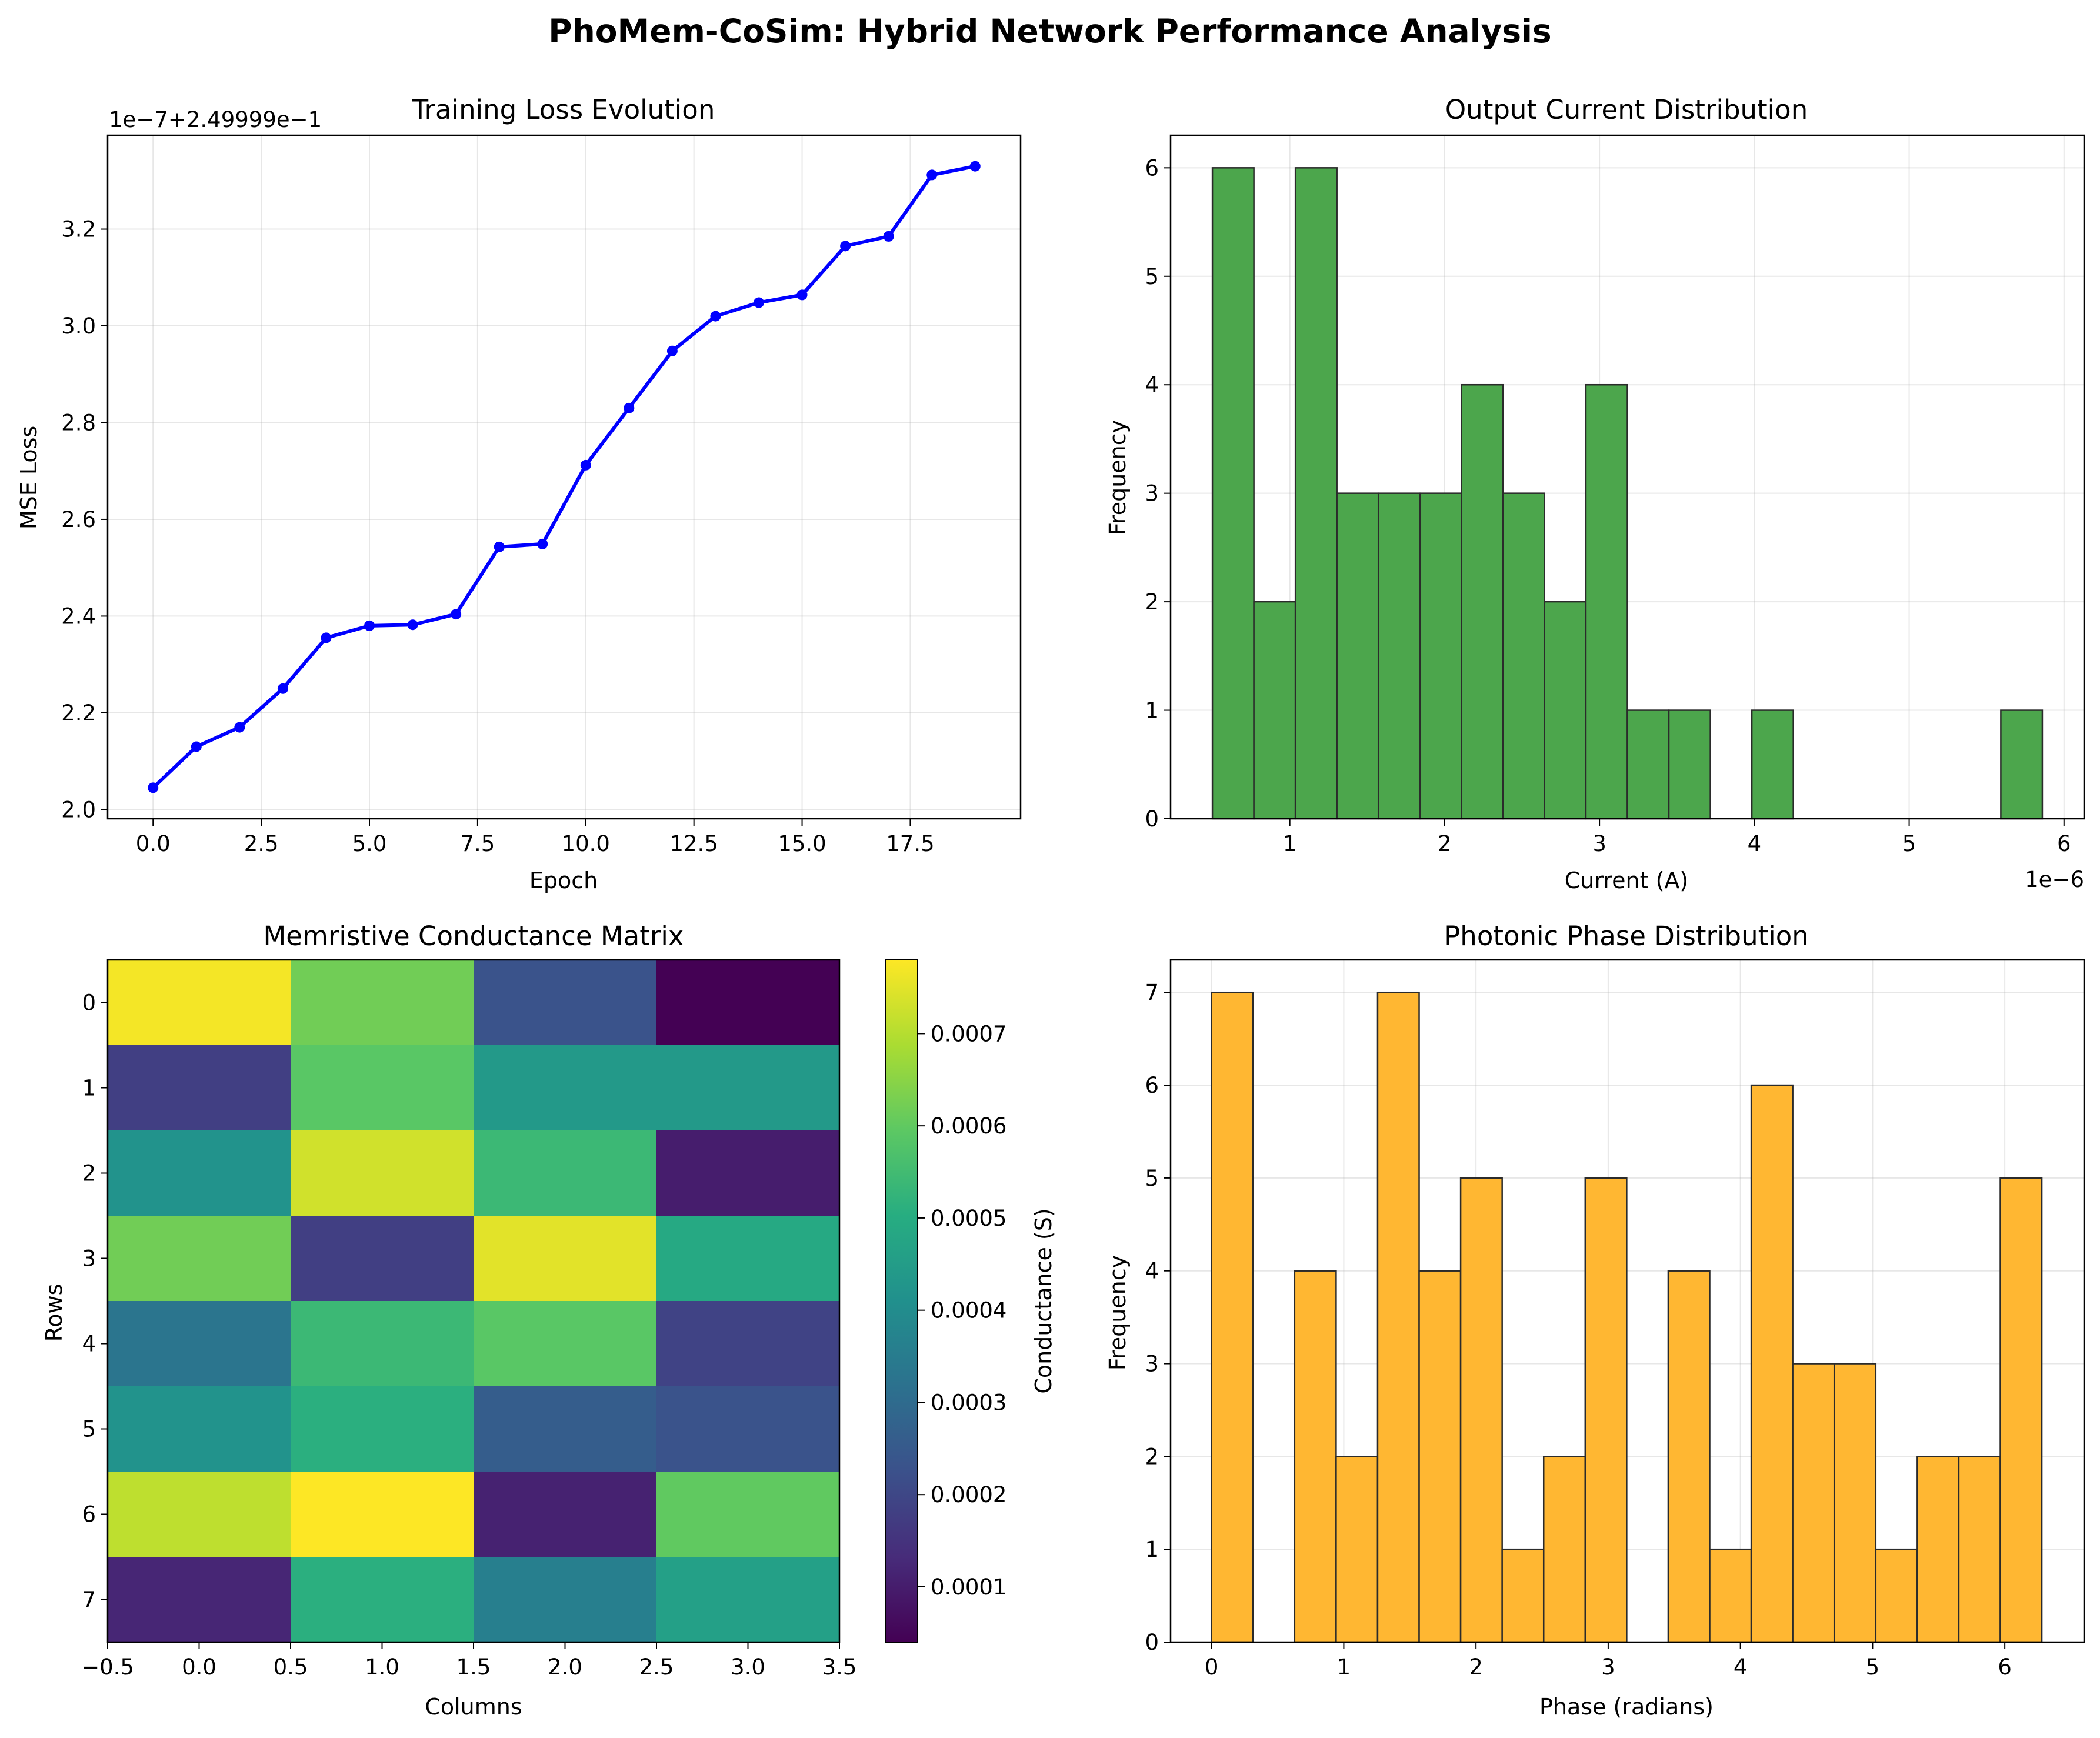 The height and width of the screenshot is (1738, 2100). I want to click on x-tick-label: 10.0, so click(586, 843).